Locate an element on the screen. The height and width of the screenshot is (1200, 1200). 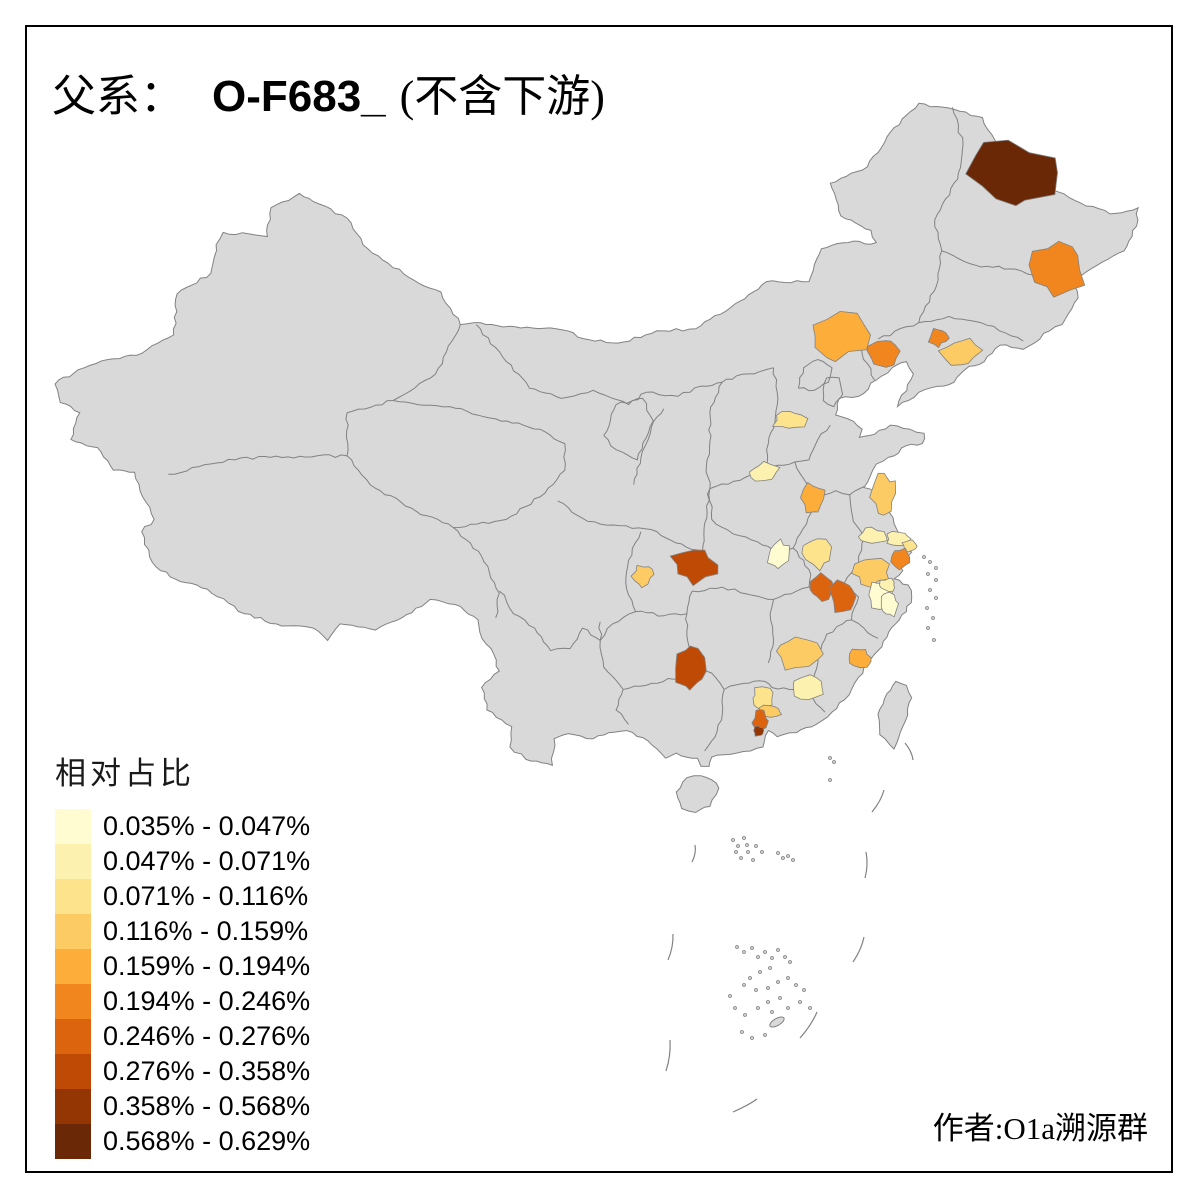
legend-item: 0.116% - 0.159% is located at coordinates (182, 931).